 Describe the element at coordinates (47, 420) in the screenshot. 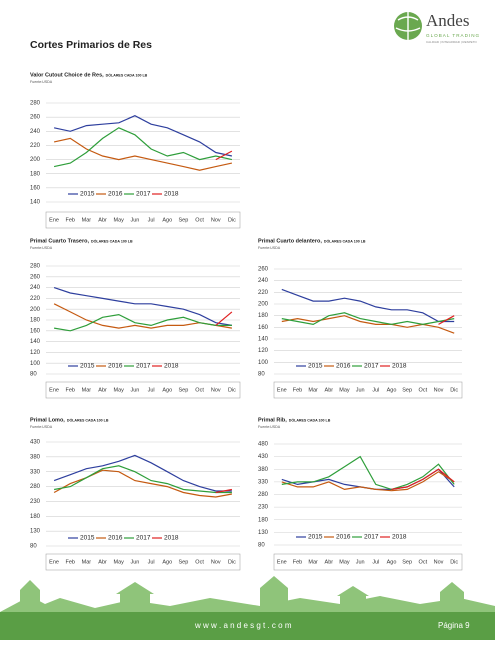

I see `chart-title: Primal Lomo,` at that location.